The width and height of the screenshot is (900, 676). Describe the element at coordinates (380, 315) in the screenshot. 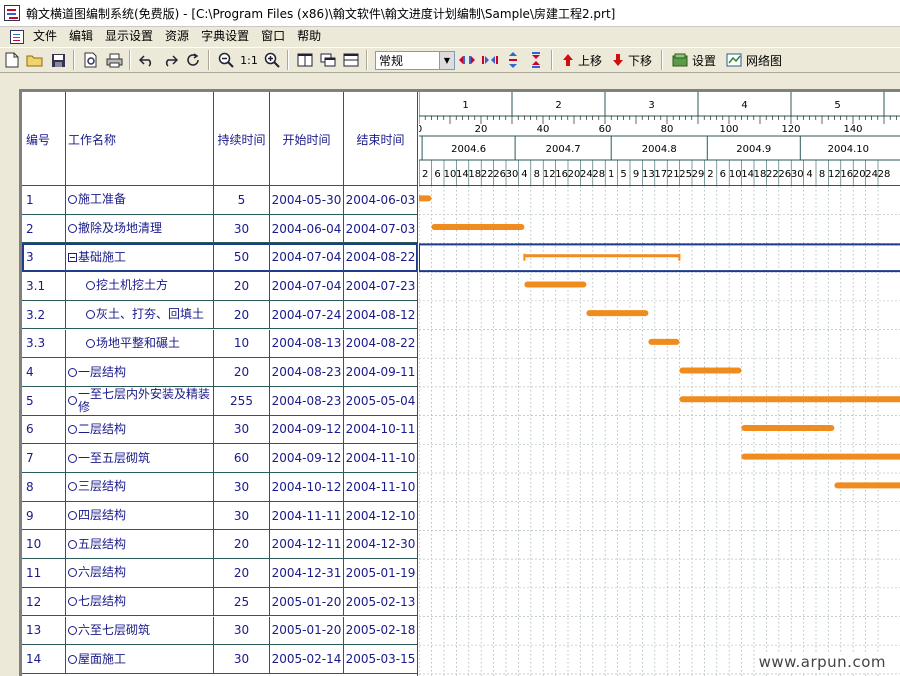

I see `cell-end: 2004-08-12` at that location.